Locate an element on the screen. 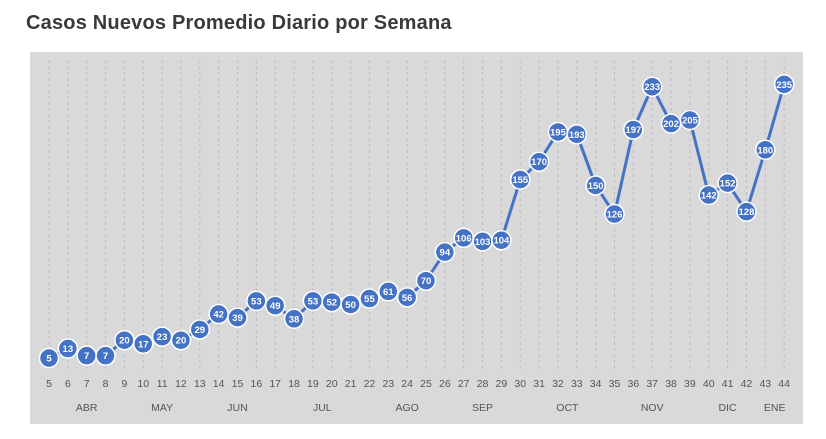  data-point: 42 is located at coordinates (218, 314).